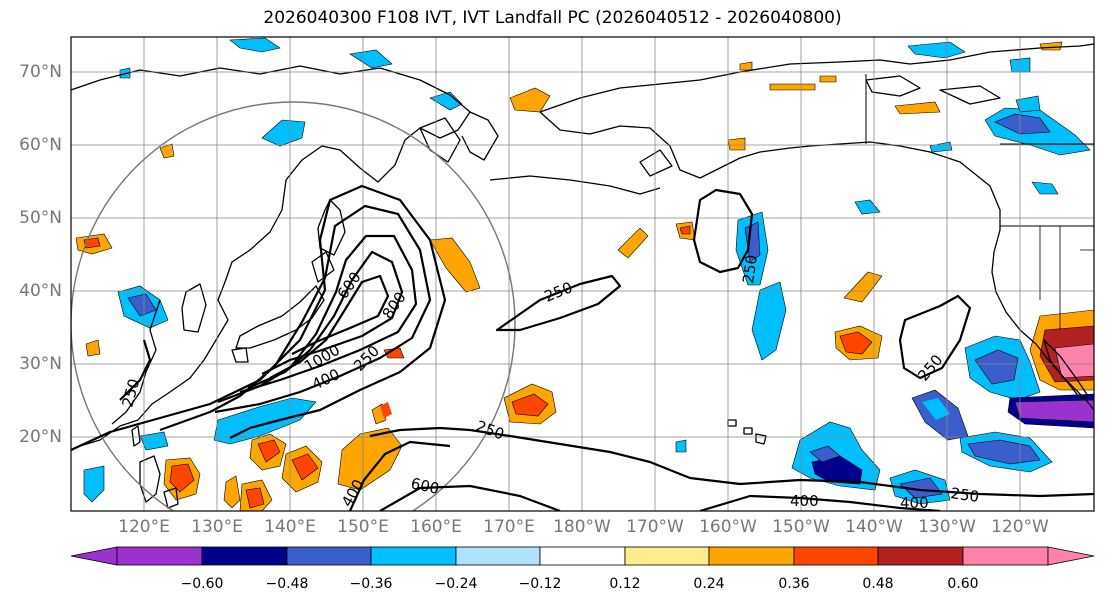 The height and width of the screenshot is (604, 1105). Describe the element at coordinates (540, 584) in the screenshot. I see `colorbar-tick-label: −0.12` at that location.